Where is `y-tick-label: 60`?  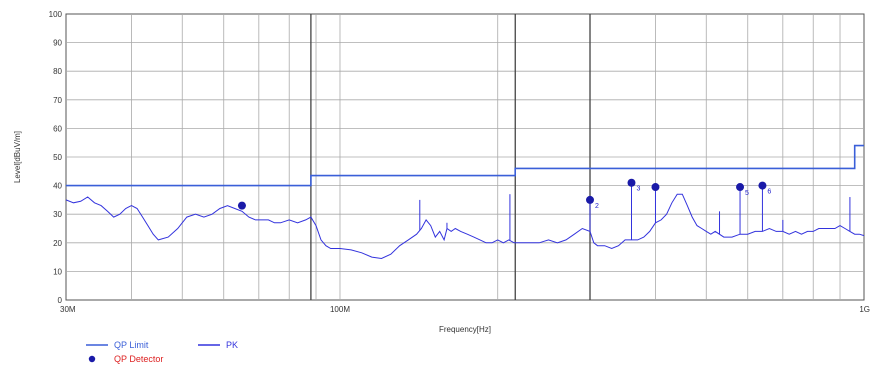
y-tick-label: 60 is located at coordinates (57, 128).